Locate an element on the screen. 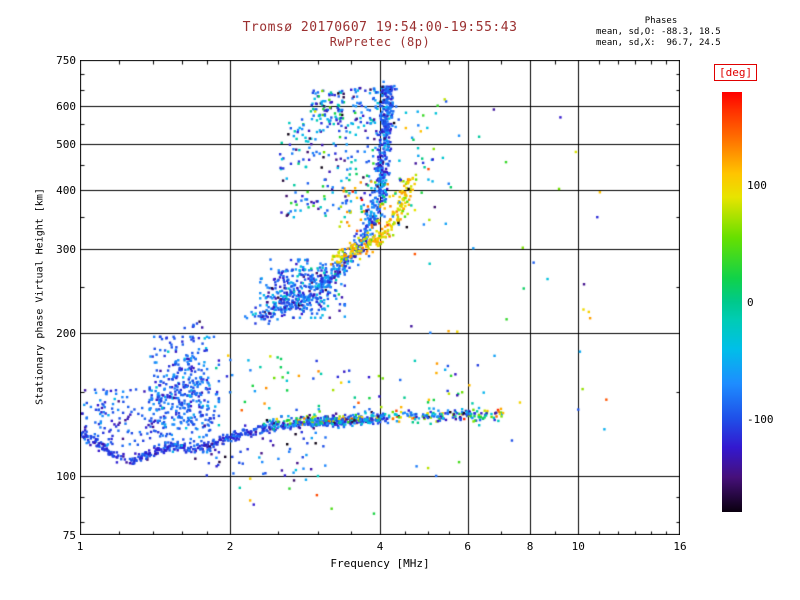 This screenshot has width=800, height=600. y-tick-label: 300 is located at coordinates (66, 250).